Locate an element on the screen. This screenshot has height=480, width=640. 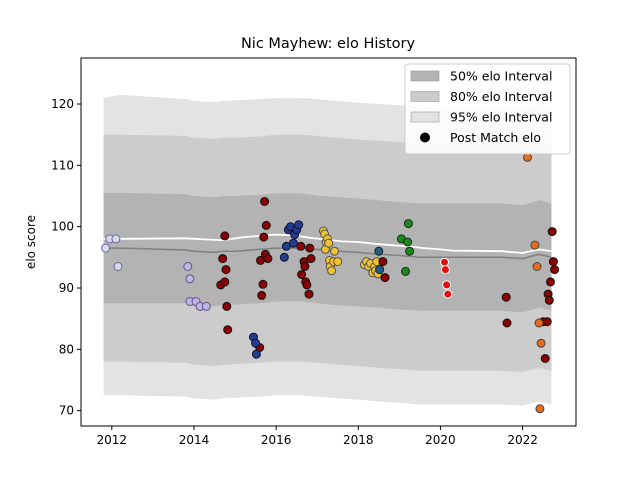
y-tick-label: 120 is located at coordinates (62, 104).